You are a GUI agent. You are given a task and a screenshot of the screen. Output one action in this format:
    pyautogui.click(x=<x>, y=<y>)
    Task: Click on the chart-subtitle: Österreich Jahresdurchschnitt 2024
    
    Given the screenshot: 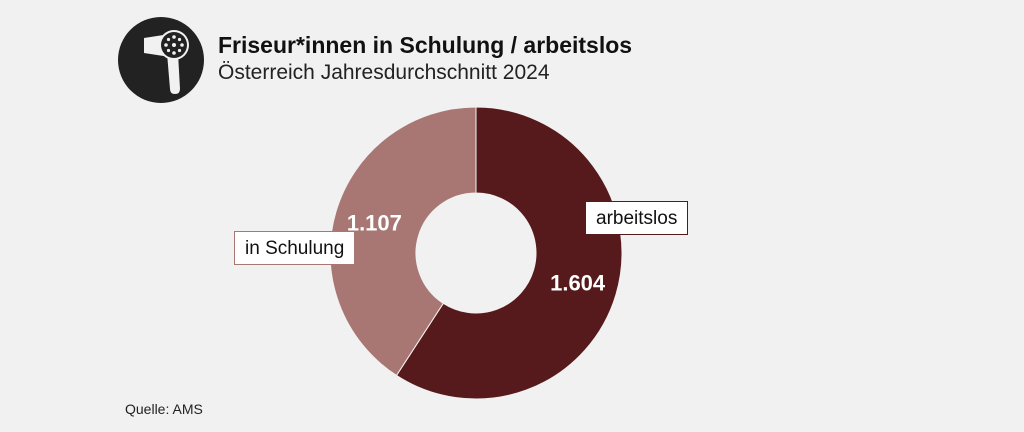 What is the action you would take?
    pyautogui.click(x=384, y=72)
    